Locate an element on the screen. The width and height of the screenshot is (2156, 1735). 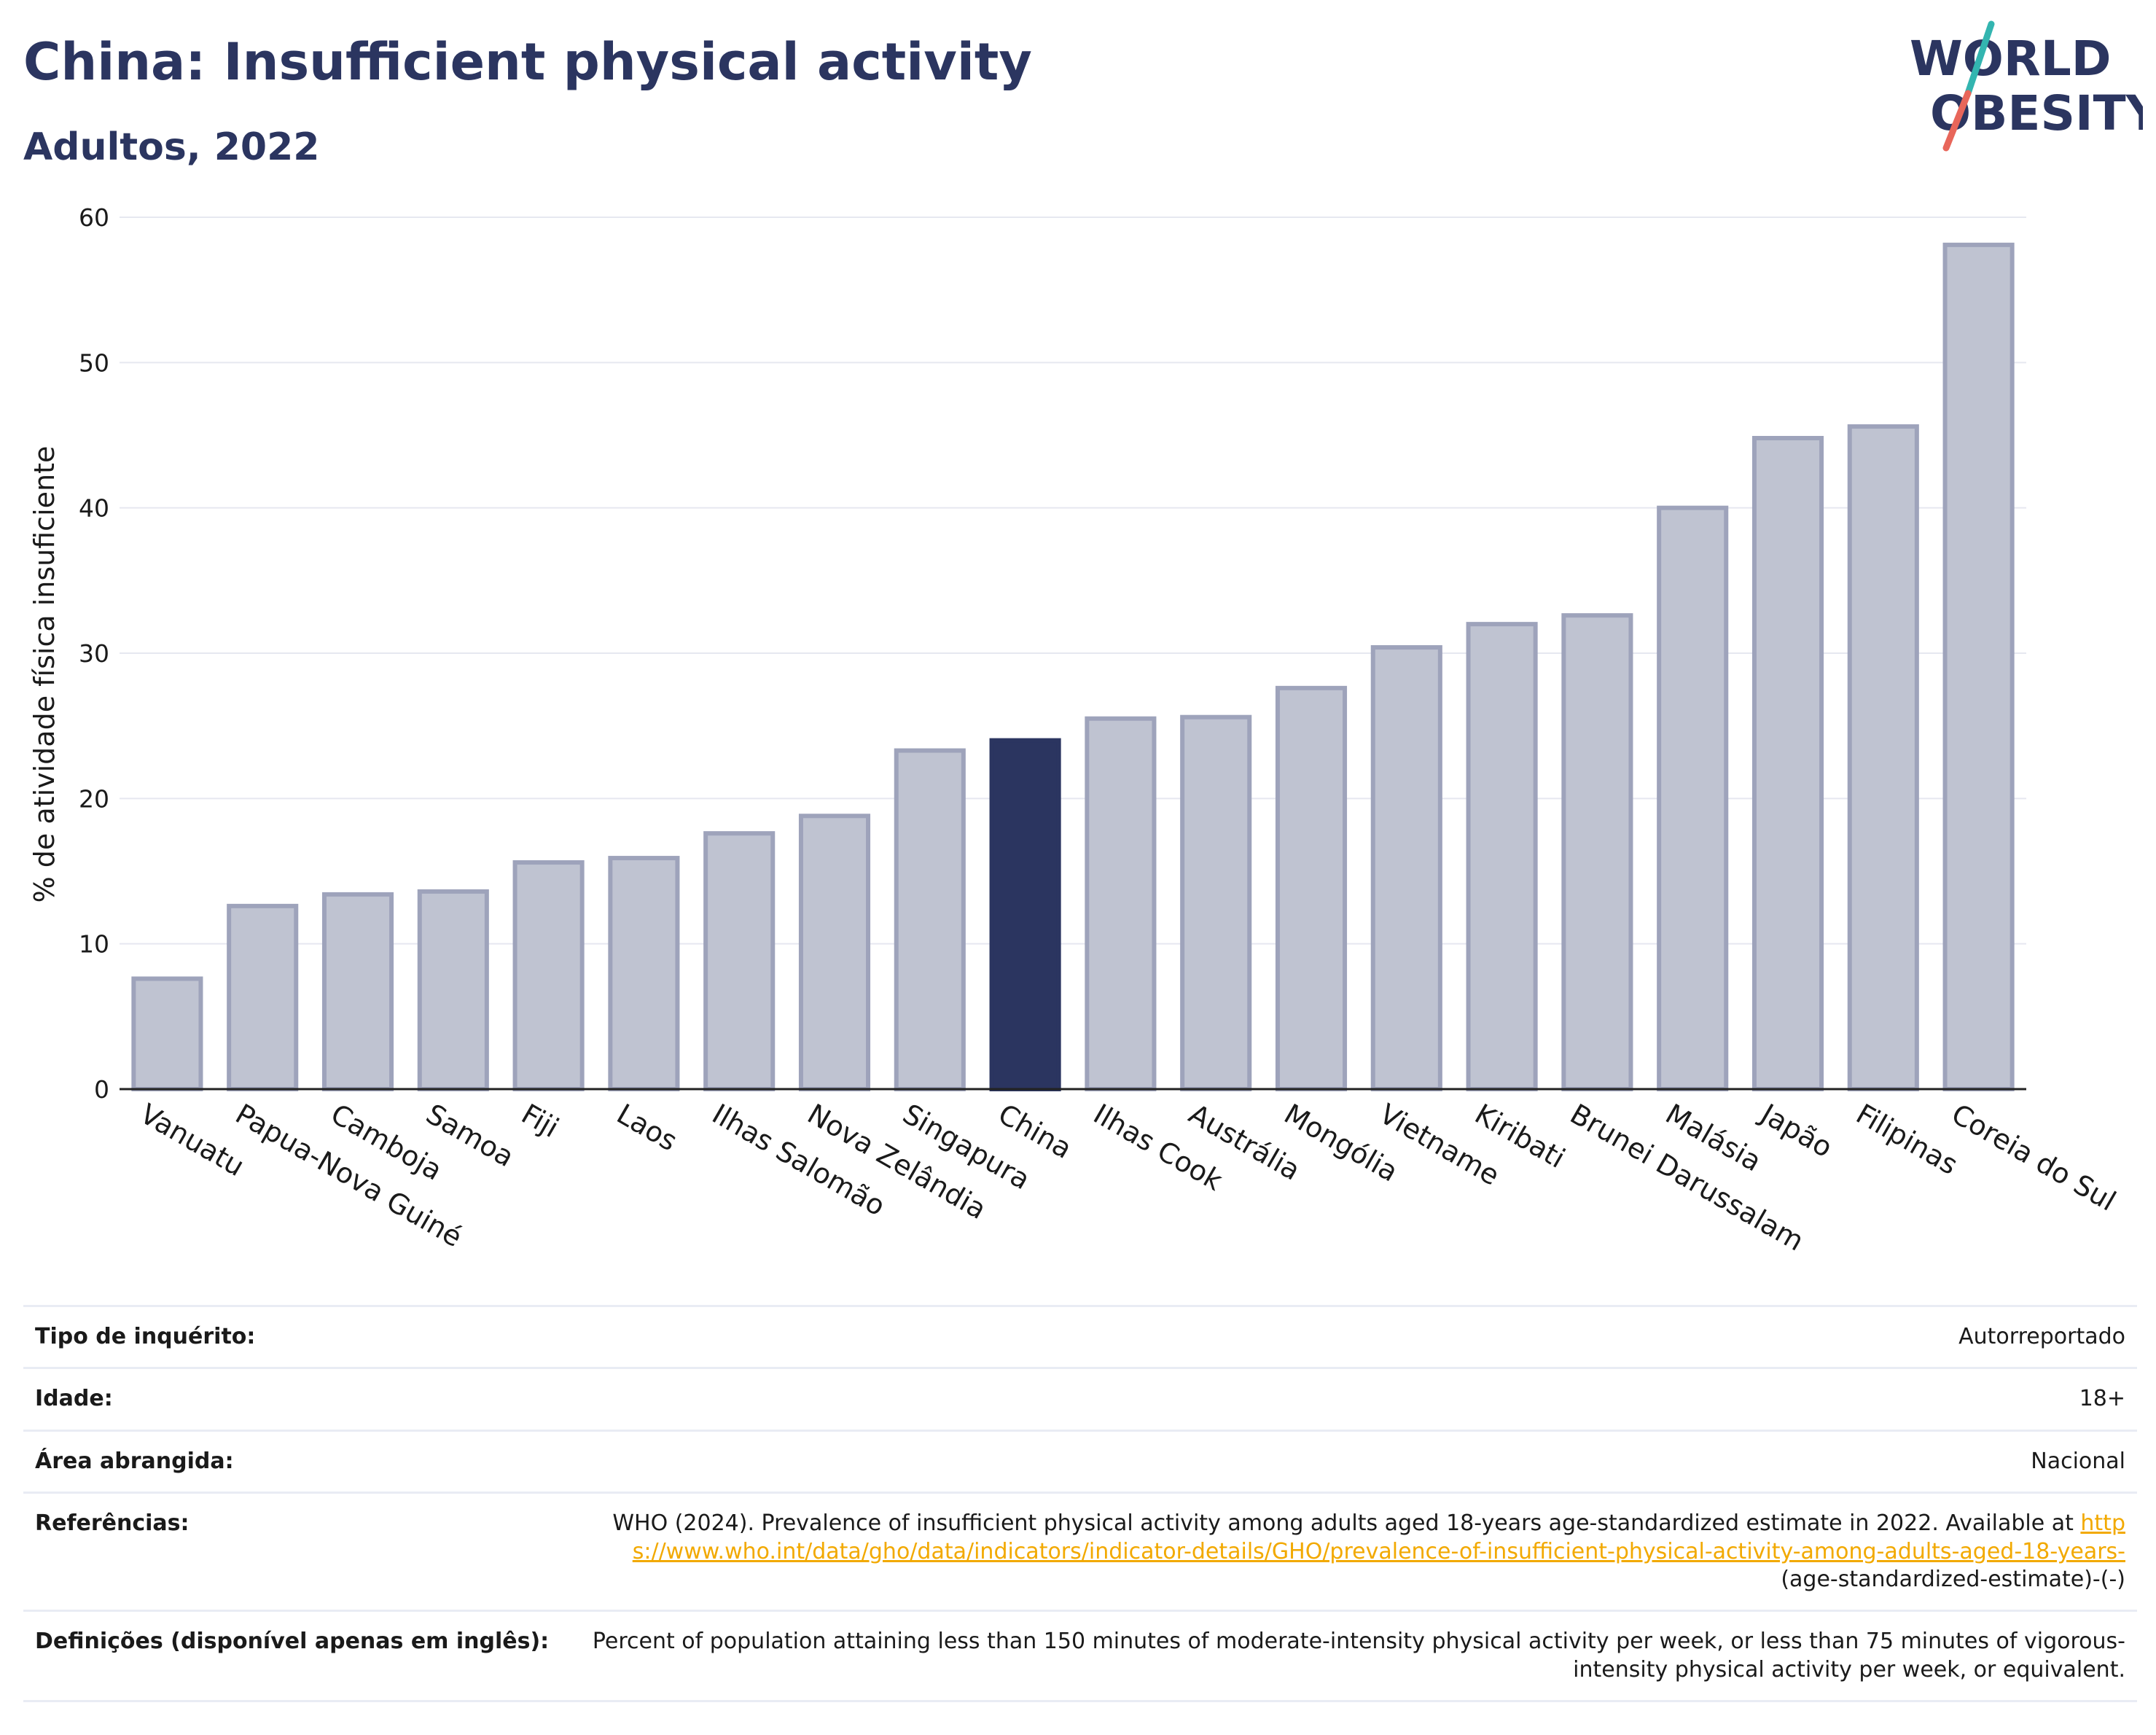
y-tick-label: 10 is located at coordinates (94, 944).